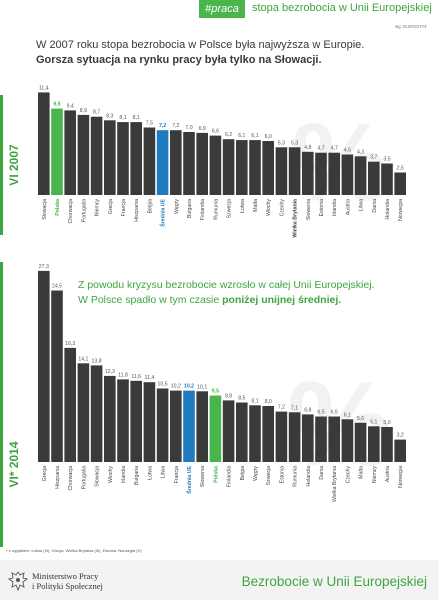 The image size is (439, 600). I want to click on category-label-2007-22: Irlandia, so click(335, 207).